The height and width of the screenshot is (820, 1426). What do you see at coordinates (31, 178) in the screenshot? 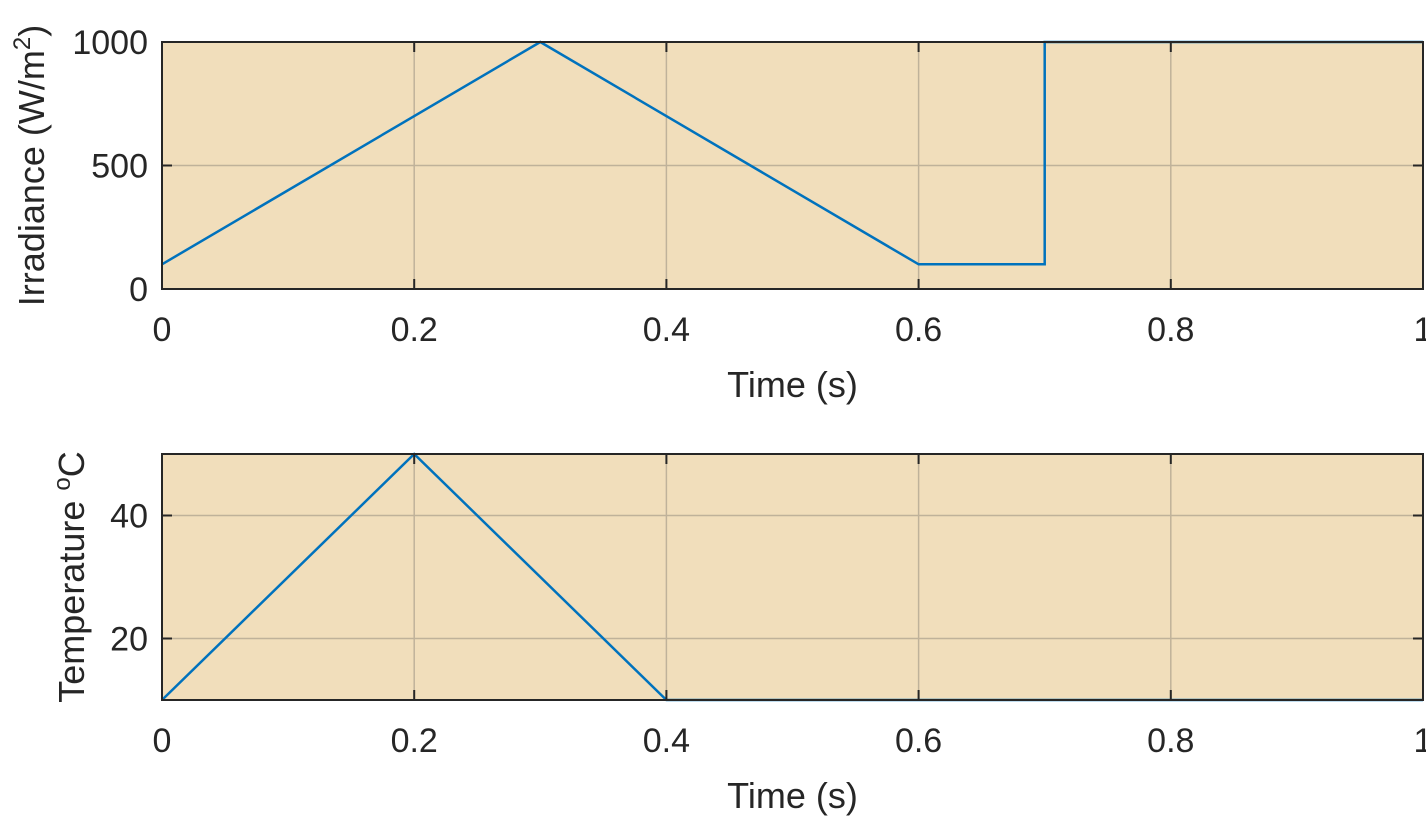
I see `y-axis-title-main: Irradiance (W/m` at bounding box center [31, 178].